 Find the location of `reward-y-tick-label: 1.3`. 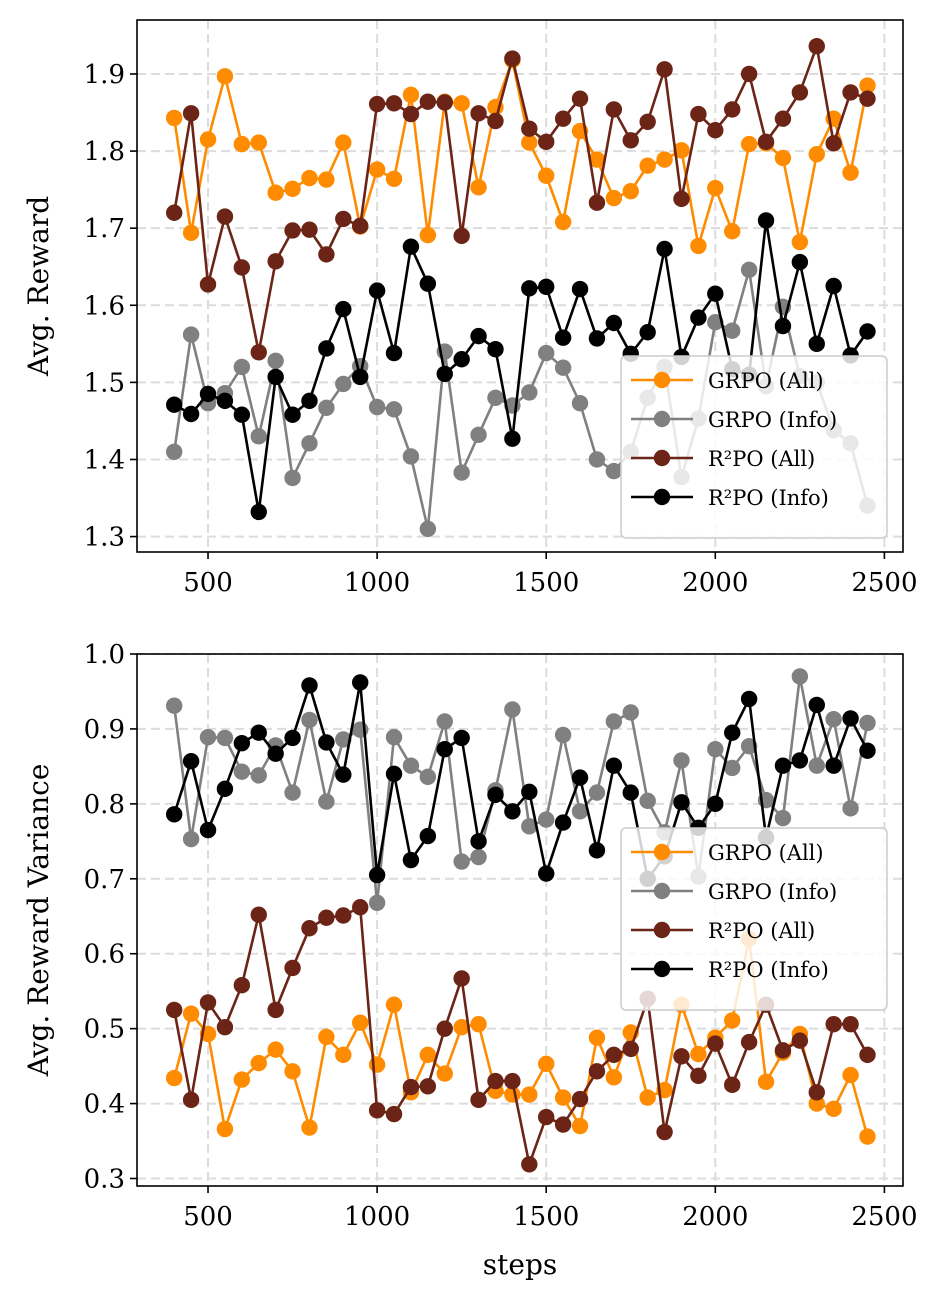

reward-y-tick-label: 1.3 is located at coordinates (104, 538).